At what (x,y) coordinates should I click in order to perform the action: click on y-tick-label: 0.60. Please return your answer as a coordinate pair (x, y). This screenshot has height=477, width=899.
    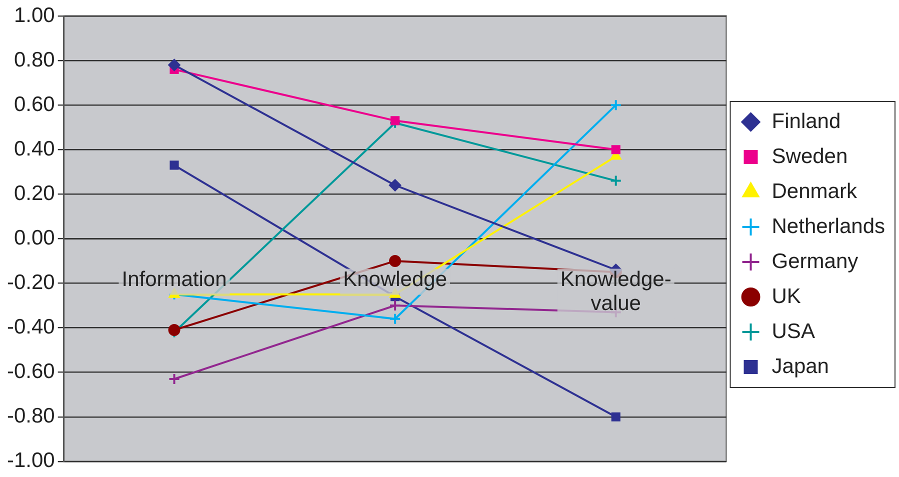
    Looking at the image, I should click on (34, 104).